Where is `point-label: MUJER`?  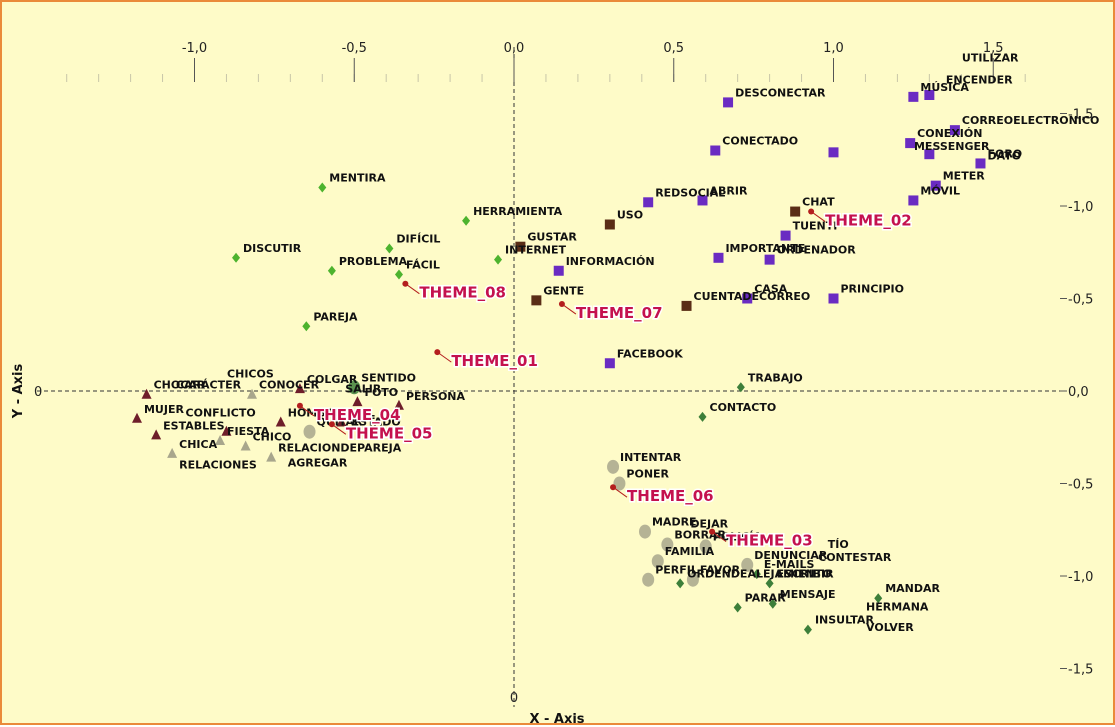 point-label: MUJER is located at coordinates (164, 409).